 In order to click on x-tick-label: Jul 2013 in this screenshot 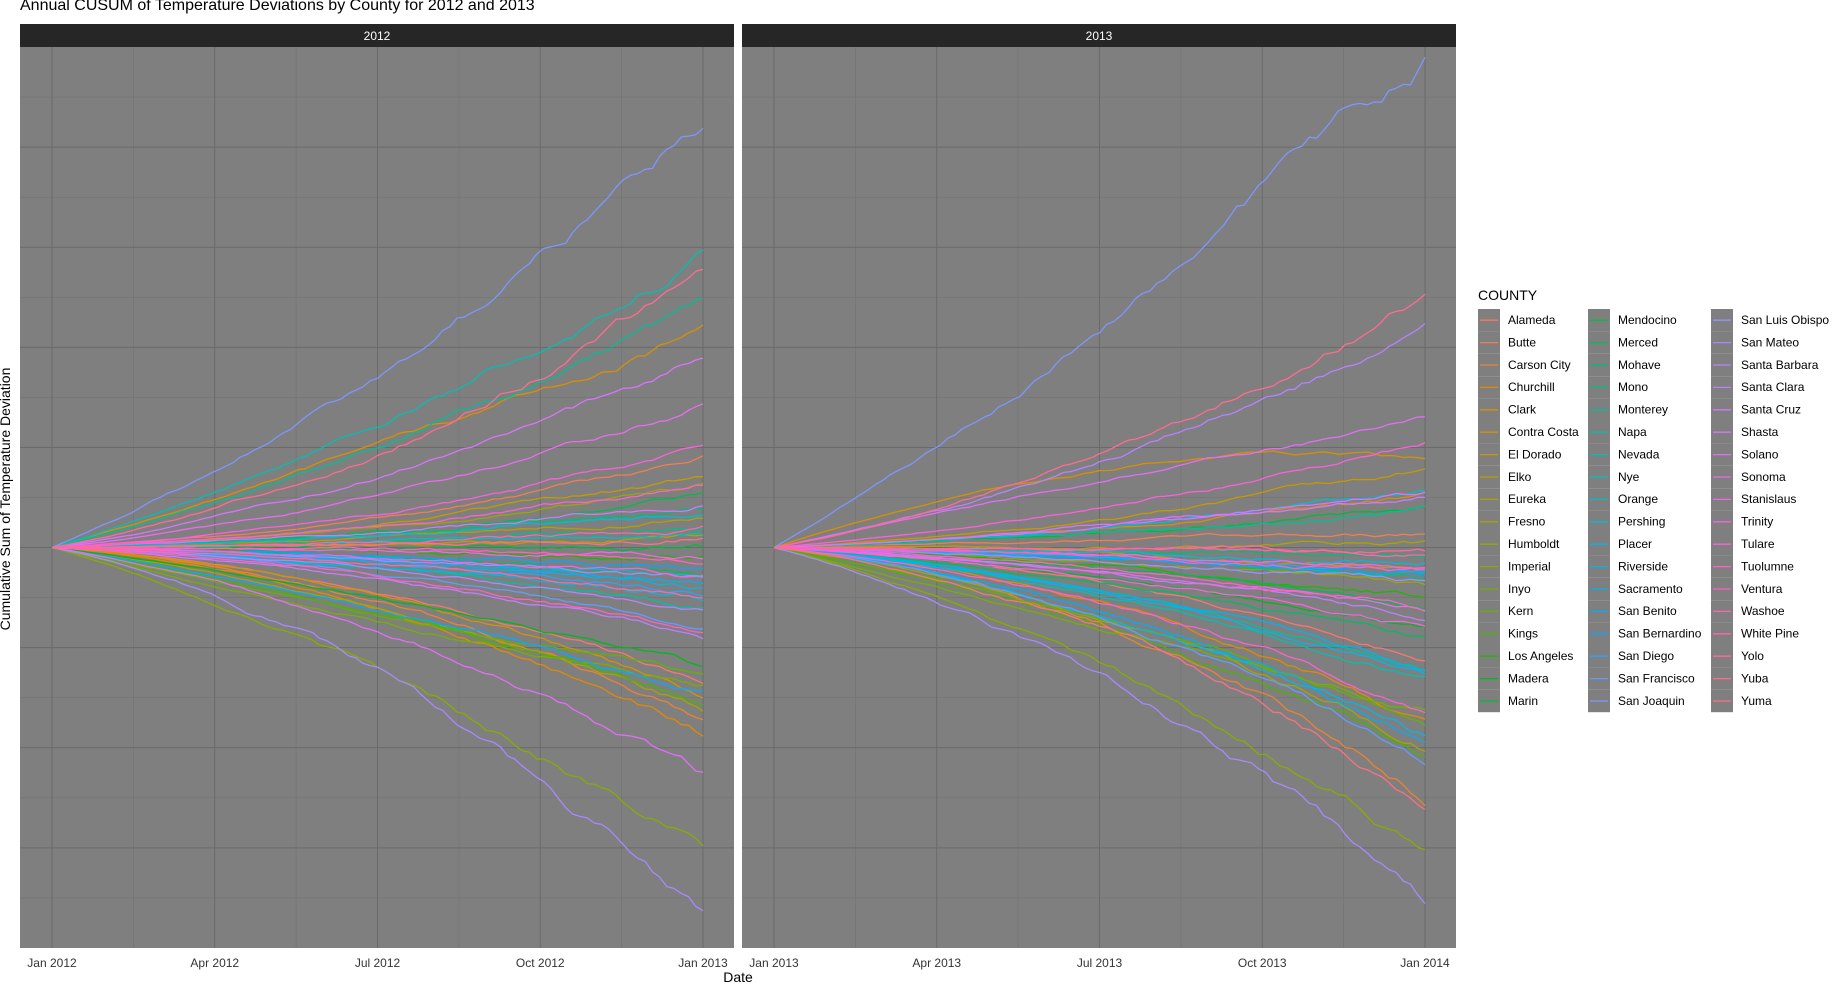, I will do `click(1100, 963)`.